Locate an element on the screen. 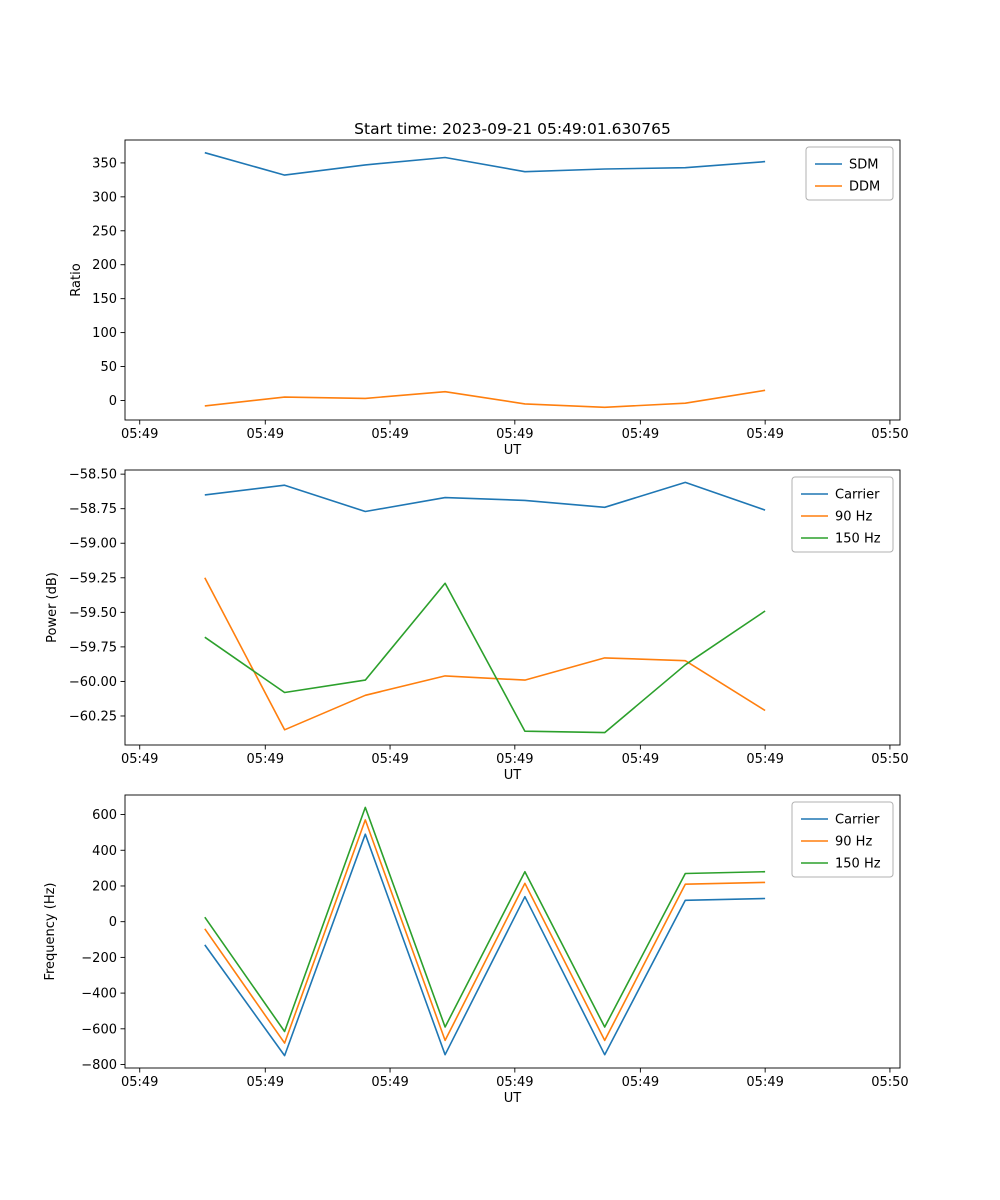 The image size is (1000, 1200). y-tick-label: 100 is located at coordinates (104, 333).